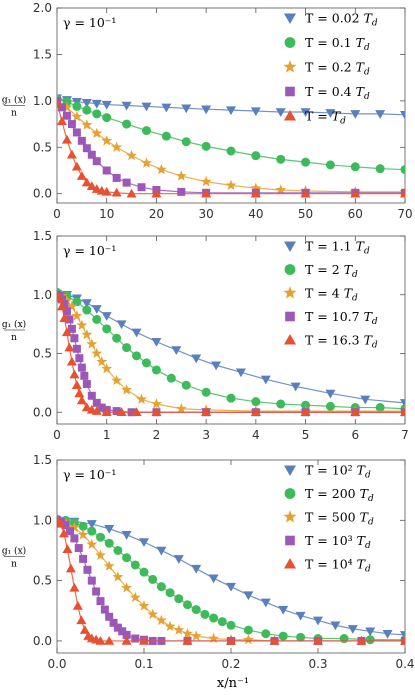 The width and height of the screenshot is (415, 695). What do you see at coordinates (206, 435) in the screenshot?
I see `x-tick-label: 3` at bounding box center [206, 435].